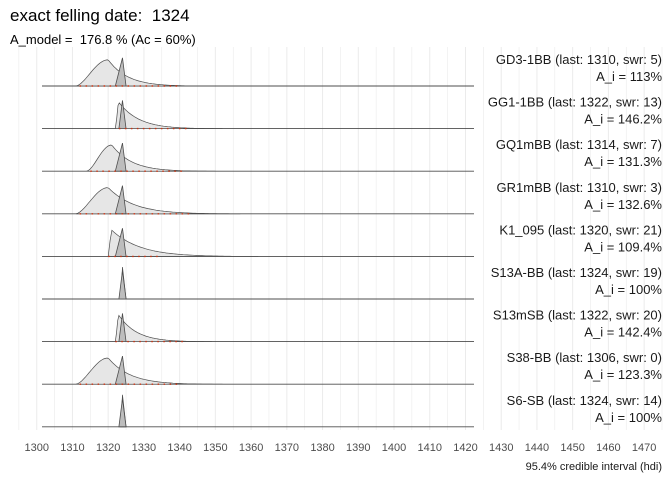 The image size is (672, 480). I want to click on x-tick-label: 1470, so click(644, 448).